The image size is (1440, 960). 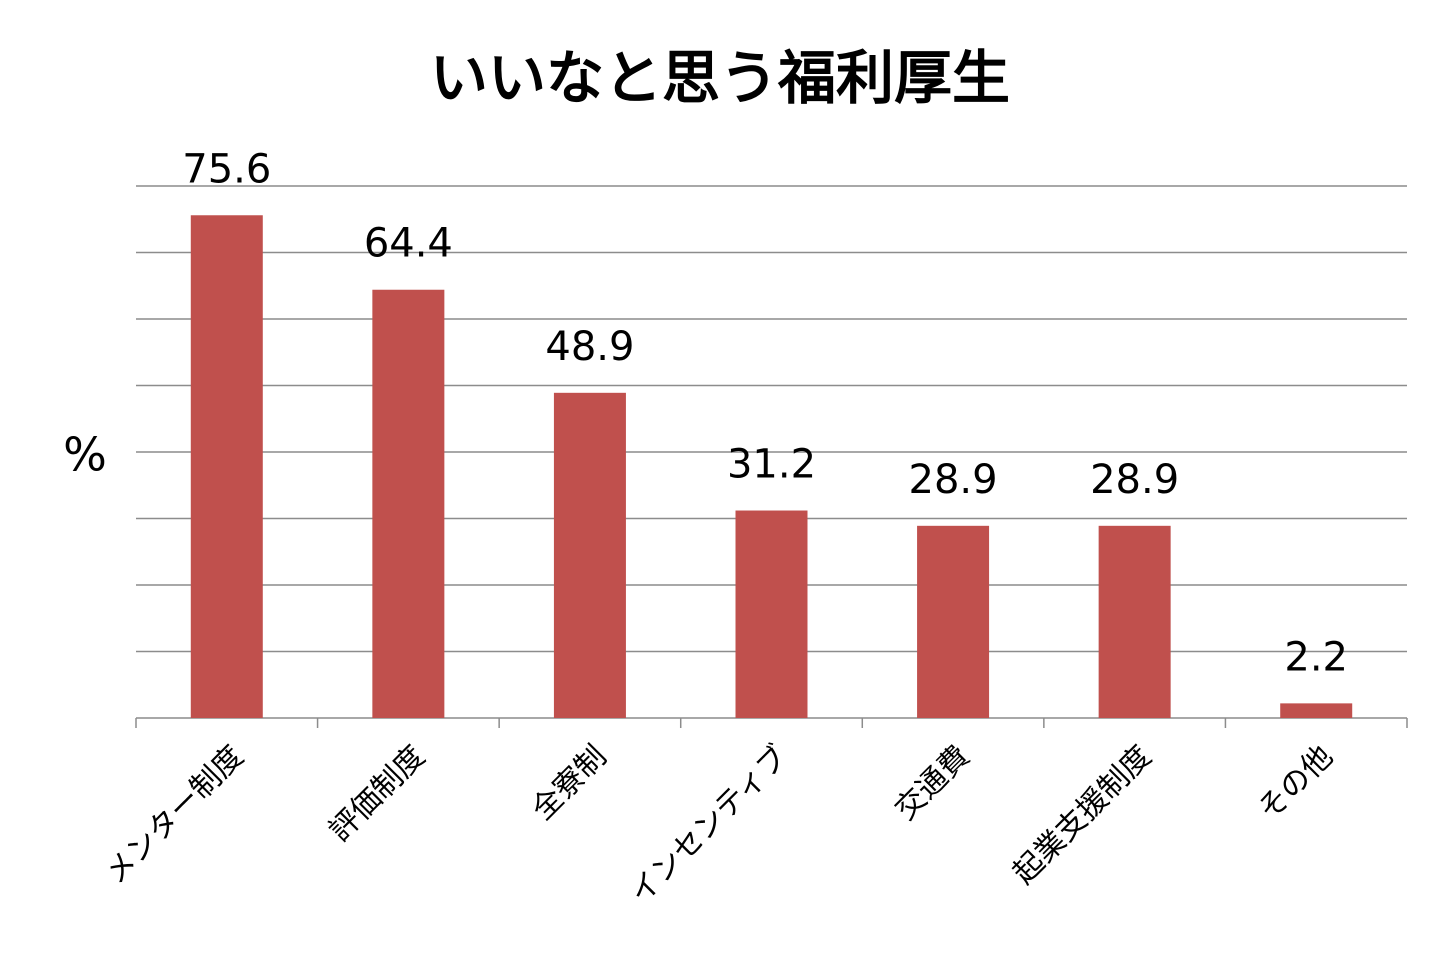 What do you see at coordinates (589, 347) in the screenshot?
I see `value-label: 48.9` at bounding box center [589, 347].